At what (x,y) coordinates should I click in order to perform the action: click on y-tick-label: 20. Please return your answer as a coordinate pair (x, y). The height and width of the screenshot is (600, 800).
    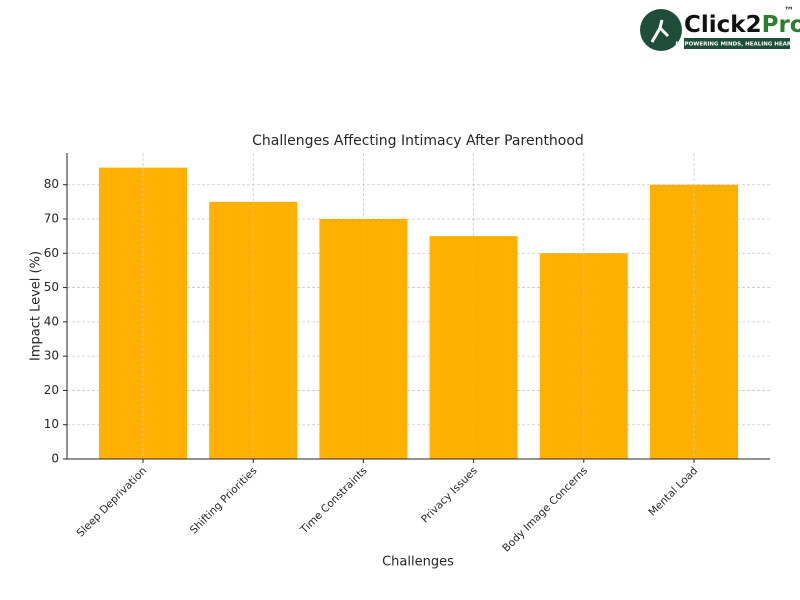
    Looking at the image, I should click on (51, 390).